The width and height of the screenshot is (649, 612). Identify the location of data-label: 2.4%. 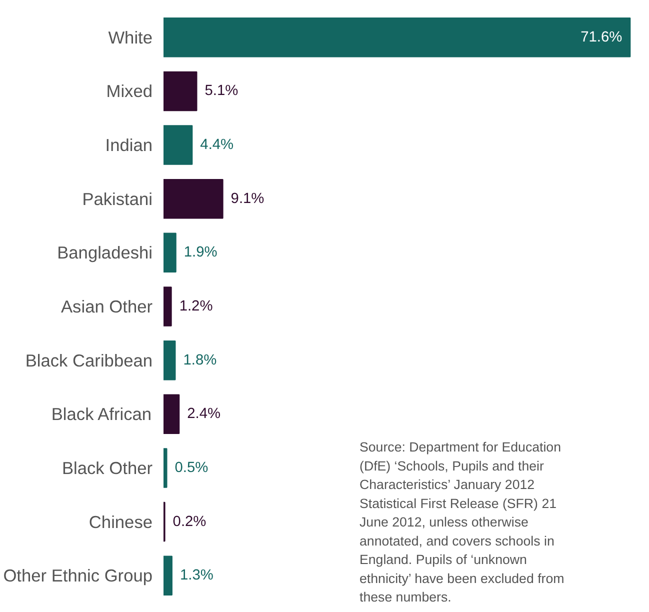
(204, 414).